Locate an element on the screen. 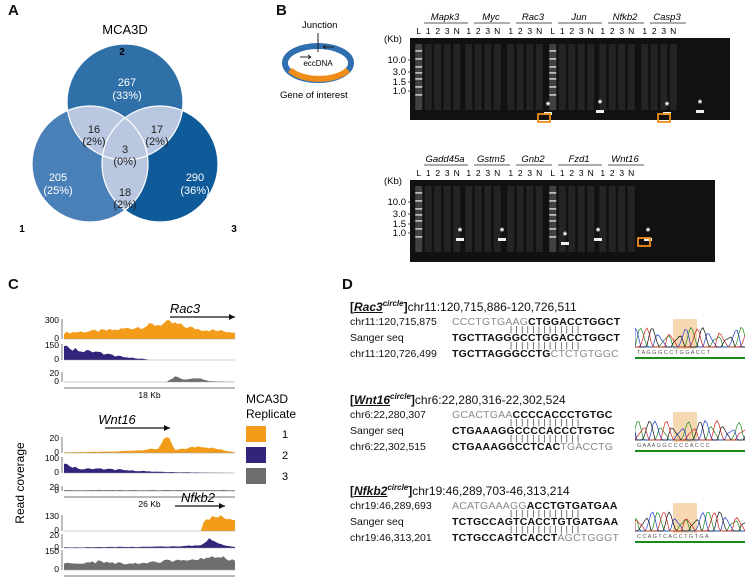 Image resolution: width=748 pixels, height=579 pixels. junction-highlight is located at coordinates (685, 334).